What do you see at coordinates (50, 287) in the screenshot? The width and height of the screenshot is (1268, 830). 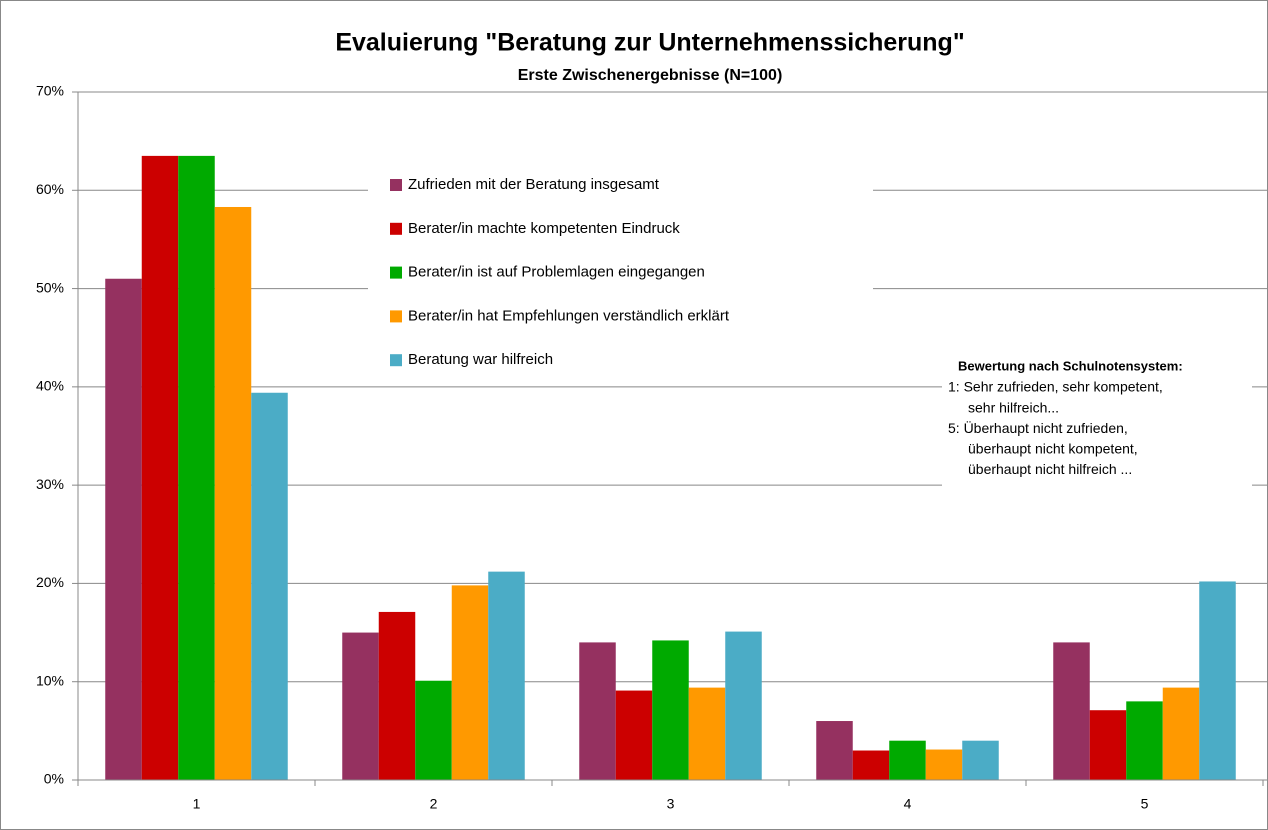 I see `y-tick-label: 50%` at bounding box center [50, 287].